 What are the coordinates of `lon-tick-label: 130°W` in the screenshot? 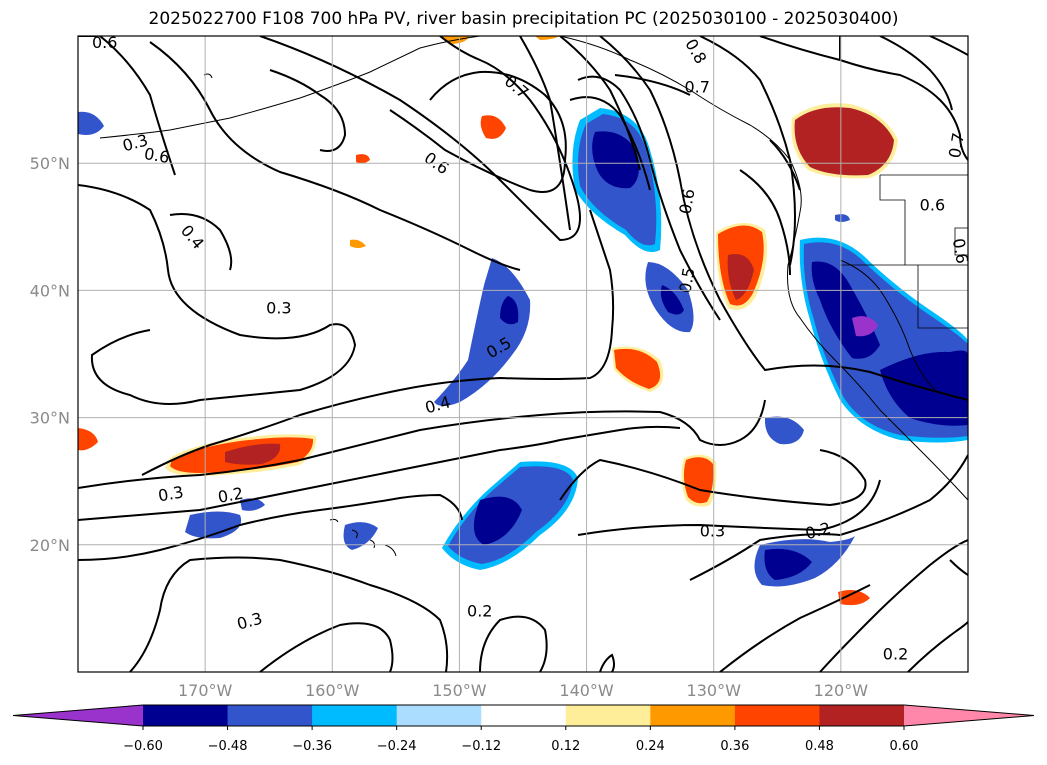 It's located at (714, 690).